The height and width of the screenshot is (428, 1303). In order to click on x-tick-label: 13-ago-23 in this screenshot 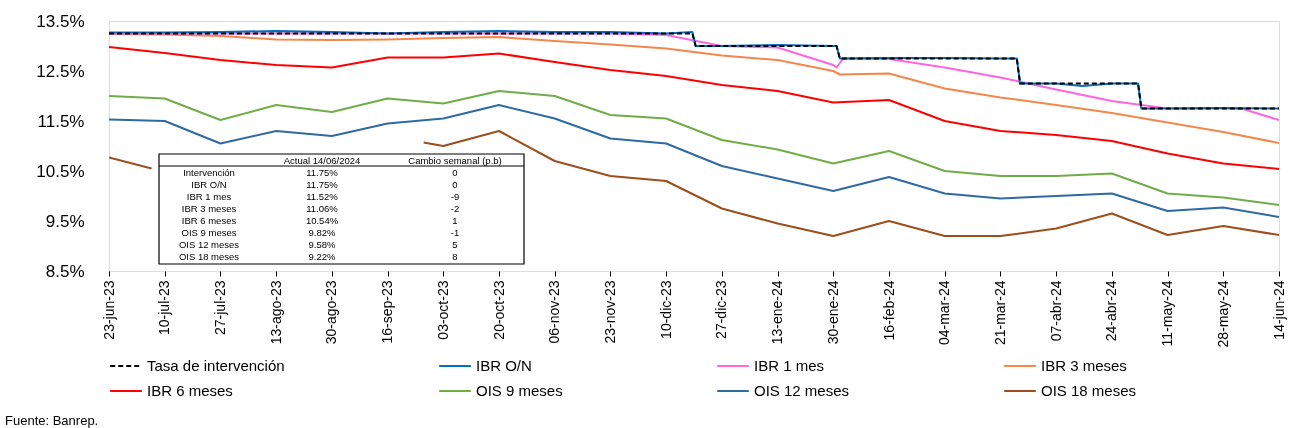, I will do `click(275, 312)`.